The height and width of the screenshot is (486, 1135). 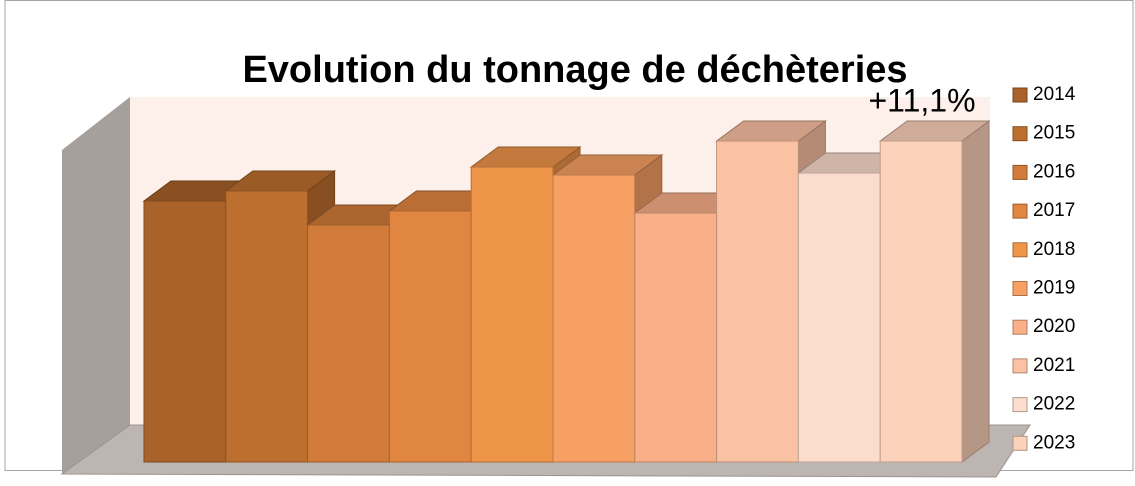 What do you see at coordinates (921, 100) in the screenshot?
I see `annotation: +11,1%` at bounding box center [921, 100].